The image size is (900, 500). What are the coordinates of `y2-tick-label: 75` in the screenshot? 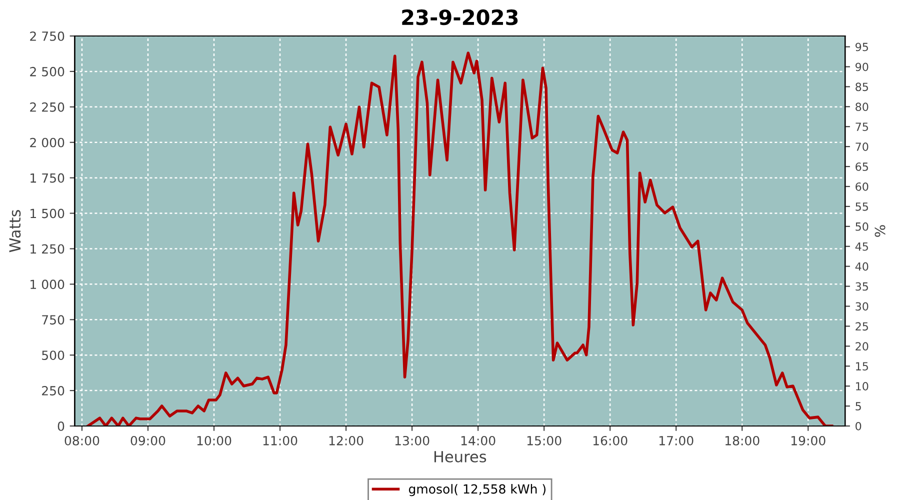 It's located at (862, 126).